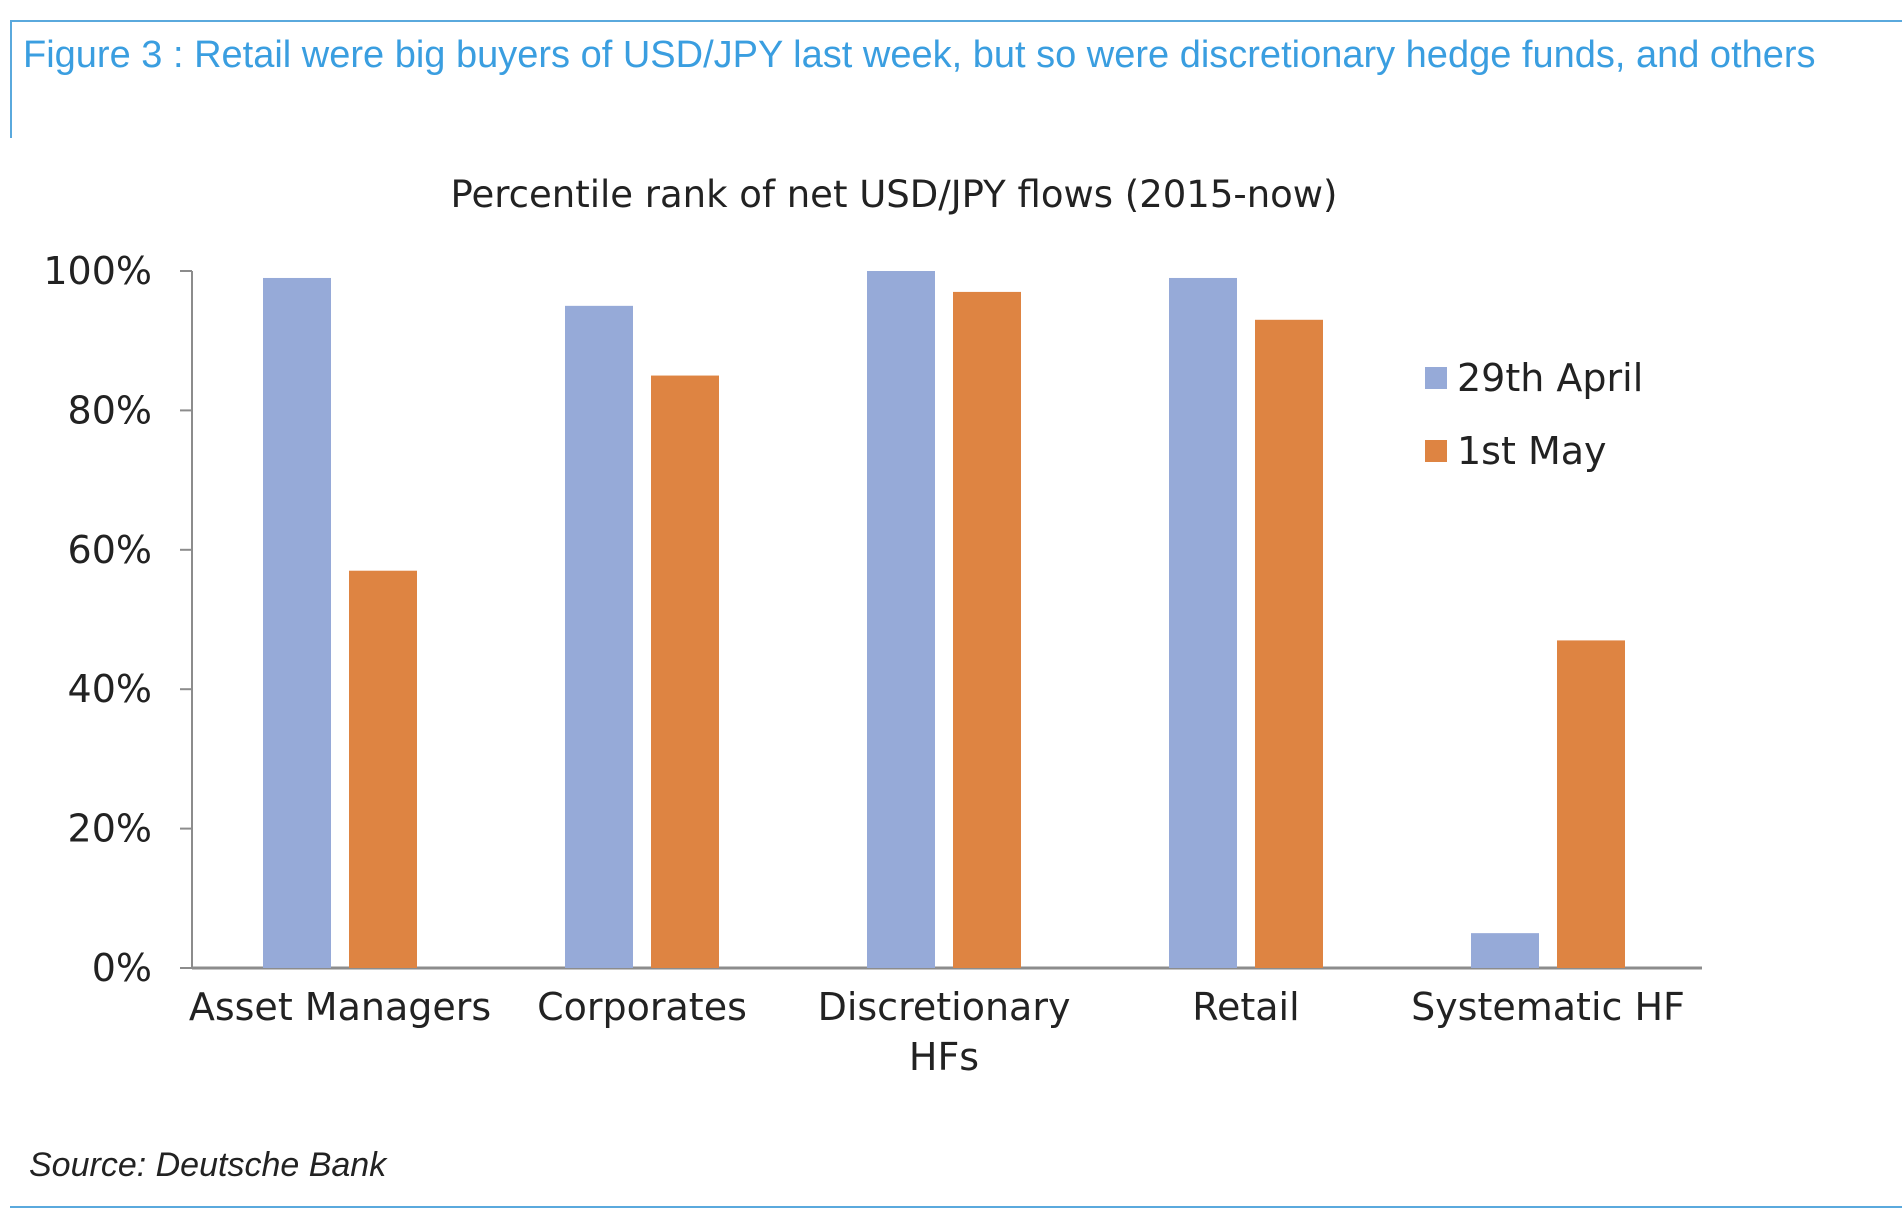 The image size is (1902, 1224). What do you see at coordinates (97, 271) in the screenshot?
I see `y-tick-label: 100%` at bounding box center [97, 271].